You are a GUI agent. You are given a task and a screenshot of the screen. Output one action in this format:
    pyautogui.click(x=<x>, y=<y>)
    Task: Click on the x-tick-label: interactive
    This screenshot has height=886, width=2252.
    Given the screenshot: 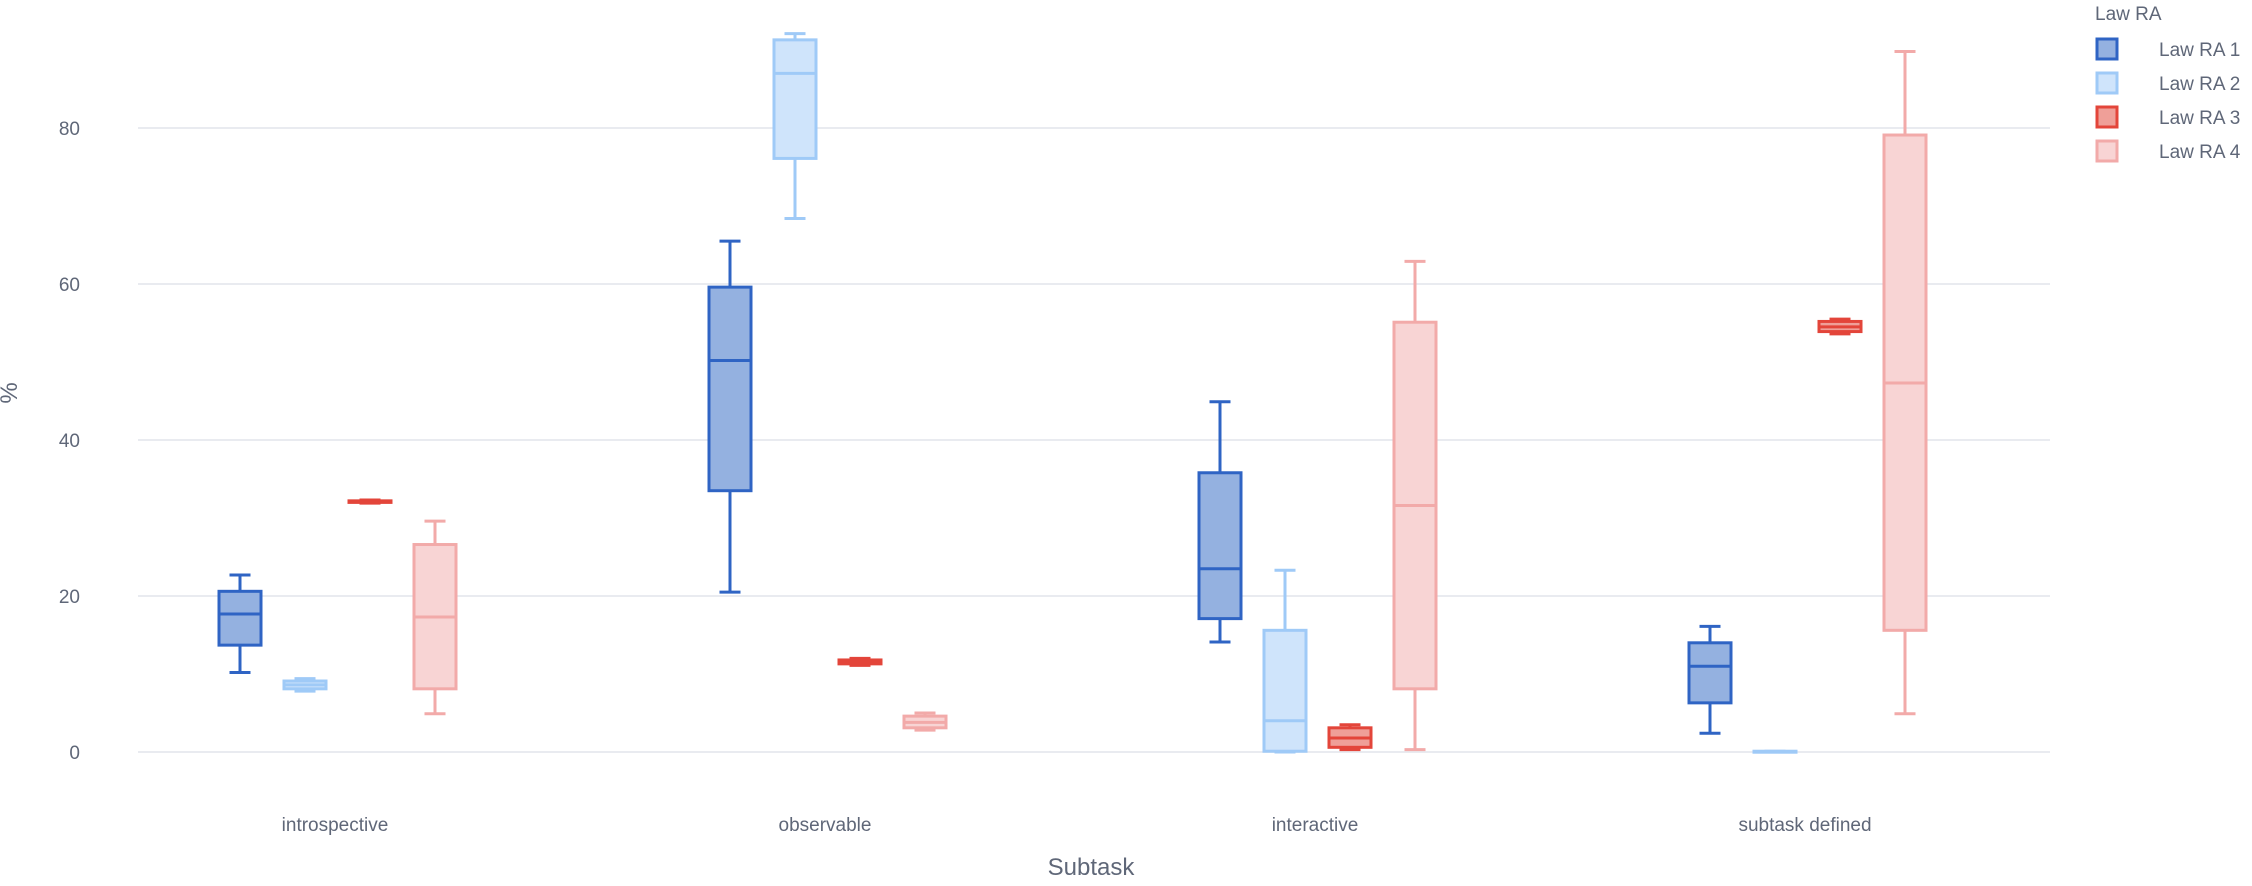 What is the action you would take?
    pyautogui.click(x=1315, y=825)
    